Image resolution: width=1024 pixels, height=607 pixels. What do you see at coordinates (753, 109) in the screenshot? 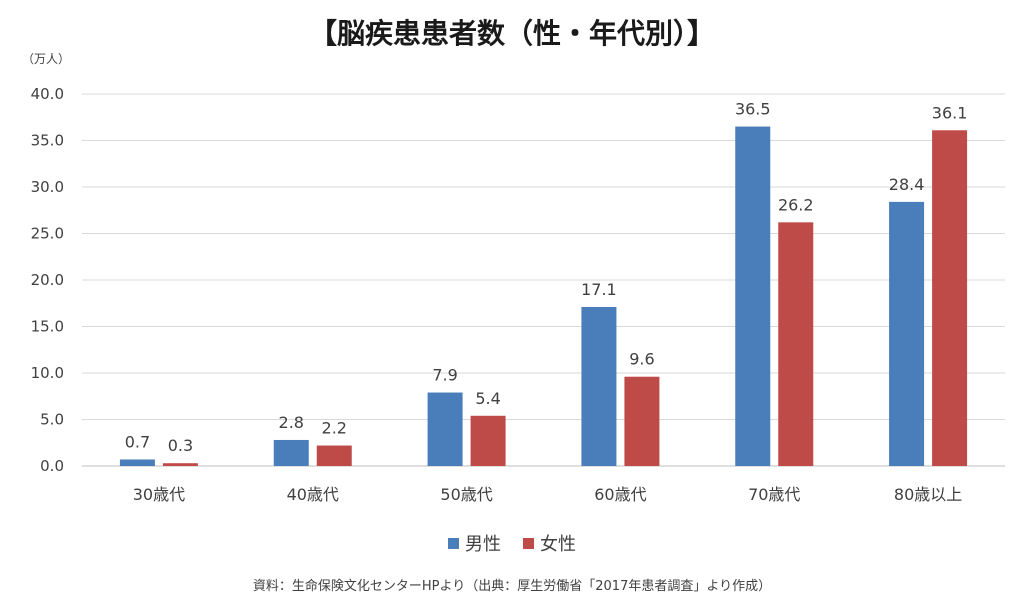
I see `data-label: 36.5` at bounding box center [753, 109].